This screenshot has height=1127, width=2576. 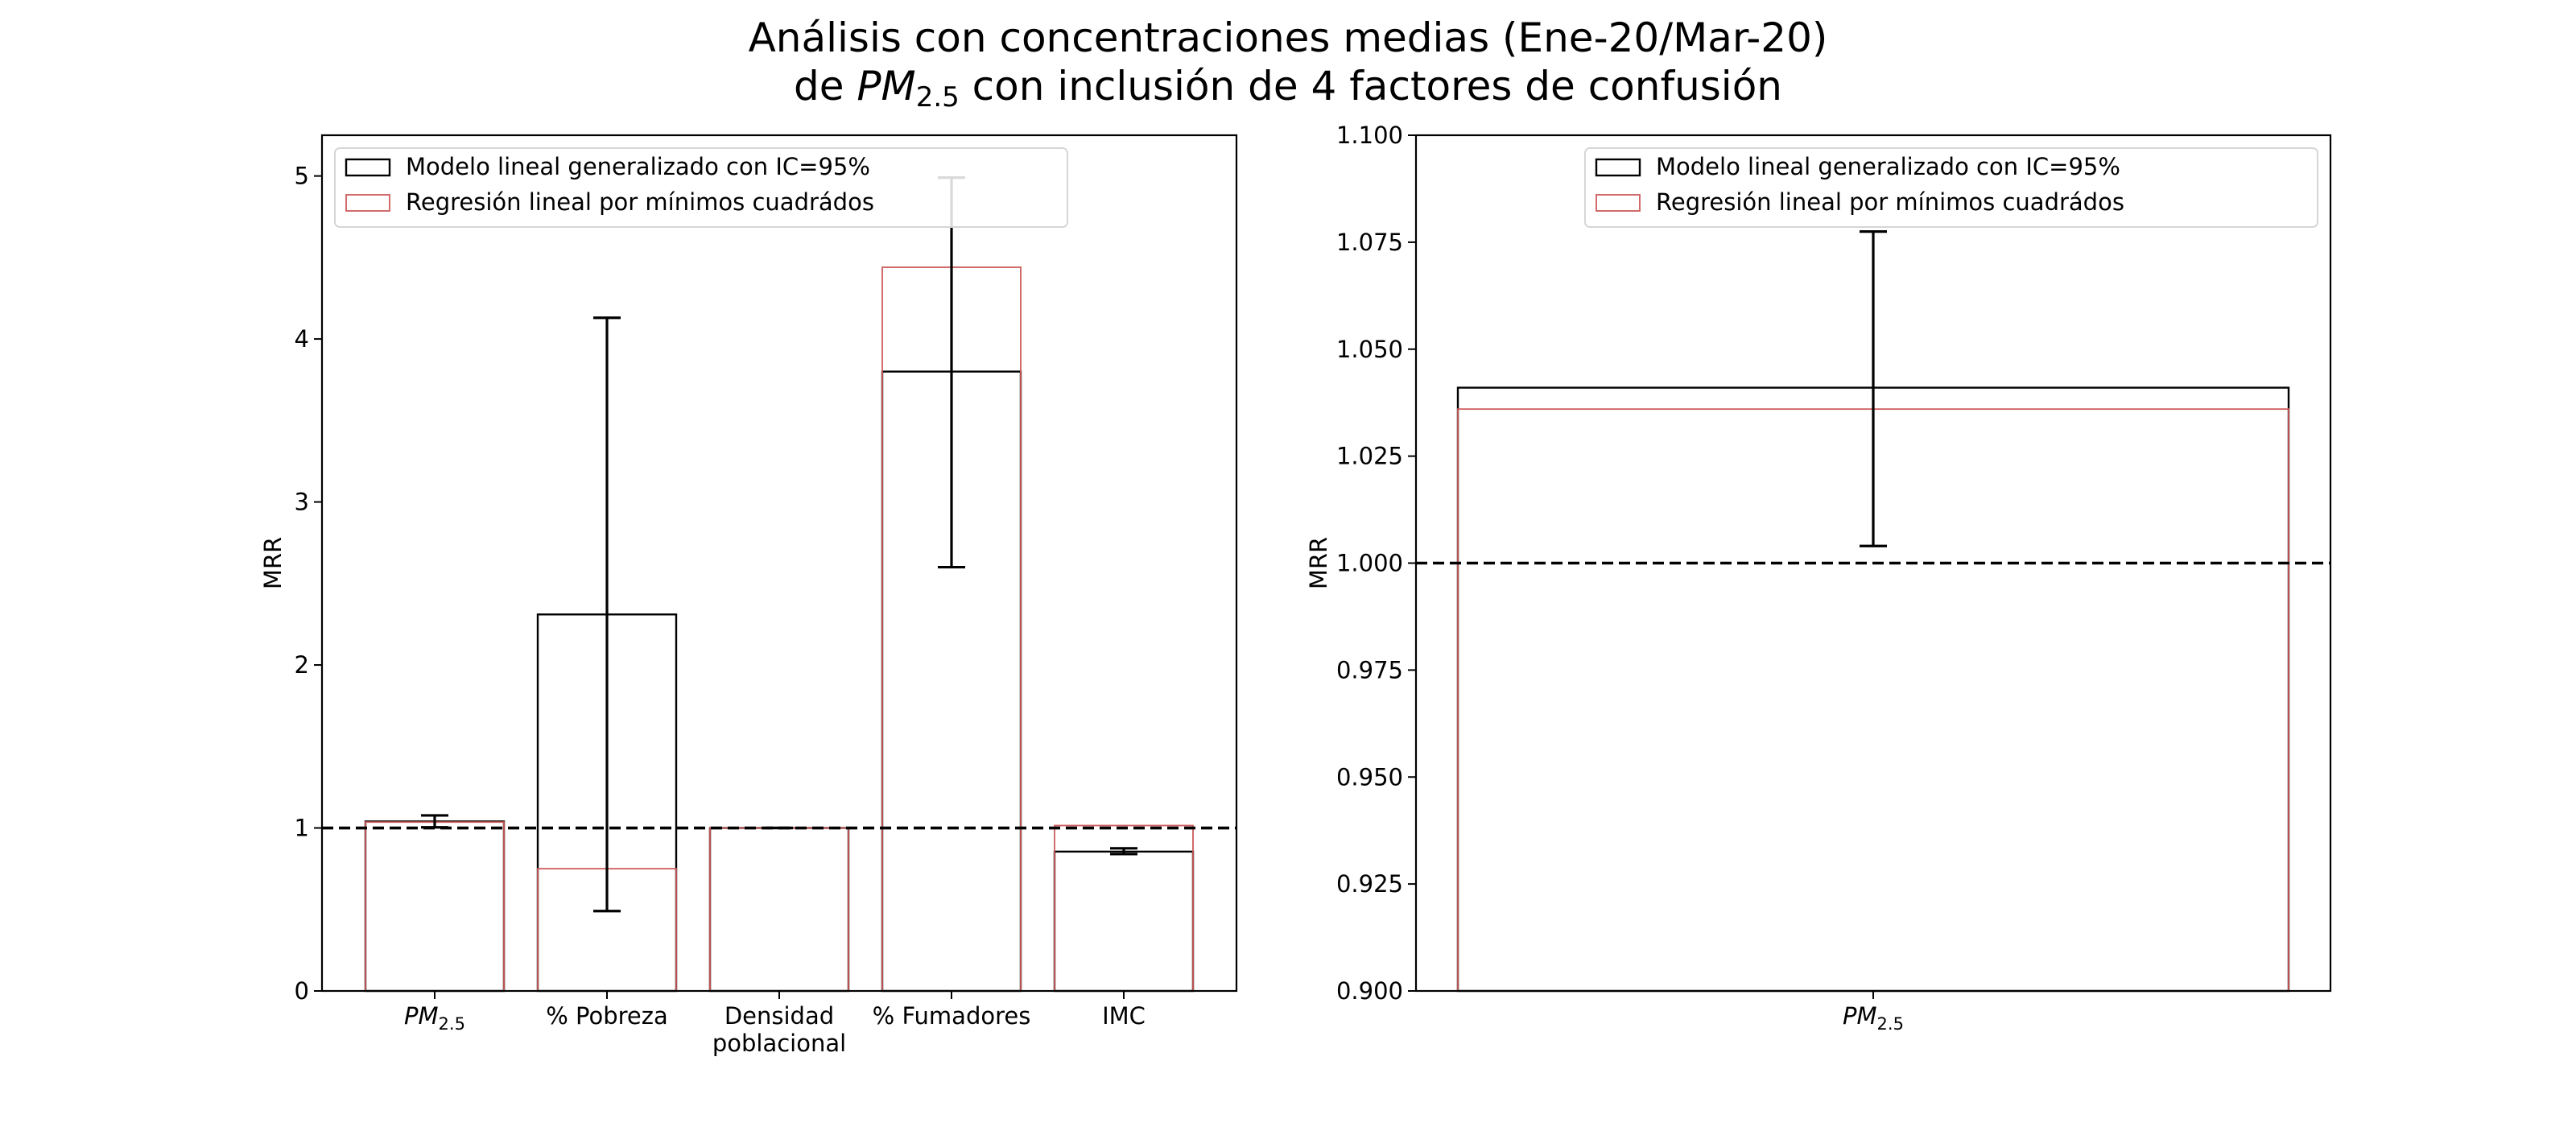 I want to click on title-prefix: de, so click(x=825, y=86).